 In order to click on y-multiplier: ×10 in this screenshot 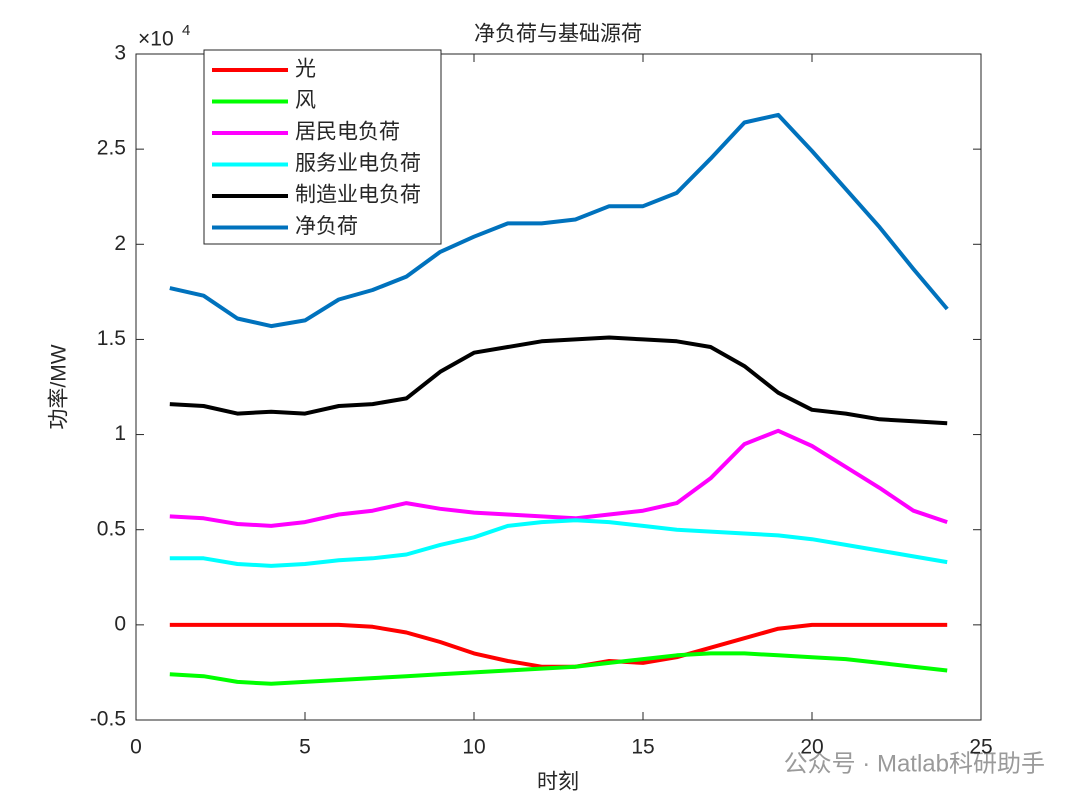, I will do `click(156, 39)`.